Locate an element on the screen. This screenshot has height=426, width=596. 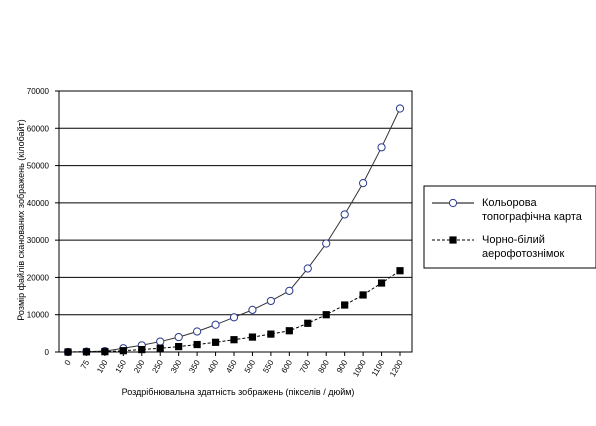
legend-label: топографічна карта is located at coordinates (532, 217).